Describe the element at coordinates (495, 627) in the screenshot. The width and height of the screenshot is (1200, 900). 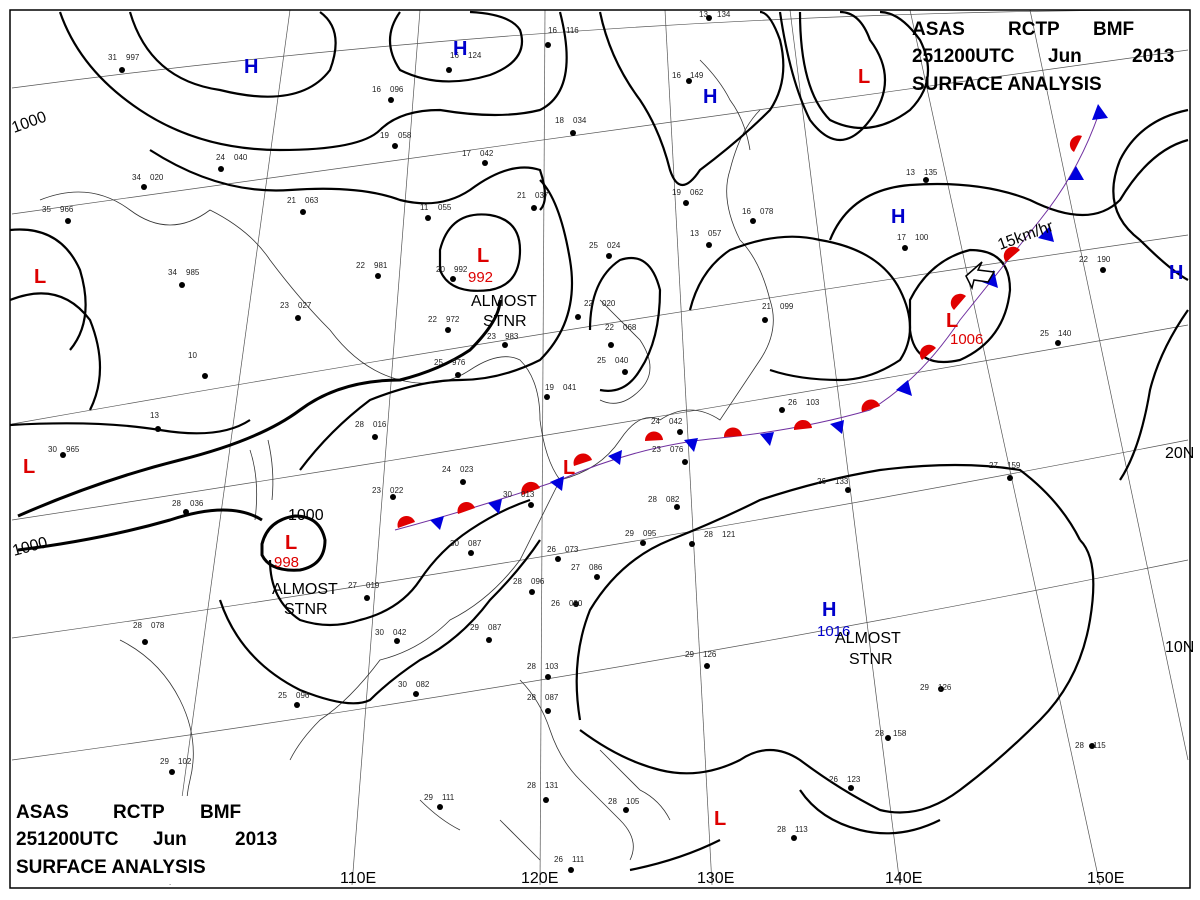
I see `station-pressure: 087` at that location.